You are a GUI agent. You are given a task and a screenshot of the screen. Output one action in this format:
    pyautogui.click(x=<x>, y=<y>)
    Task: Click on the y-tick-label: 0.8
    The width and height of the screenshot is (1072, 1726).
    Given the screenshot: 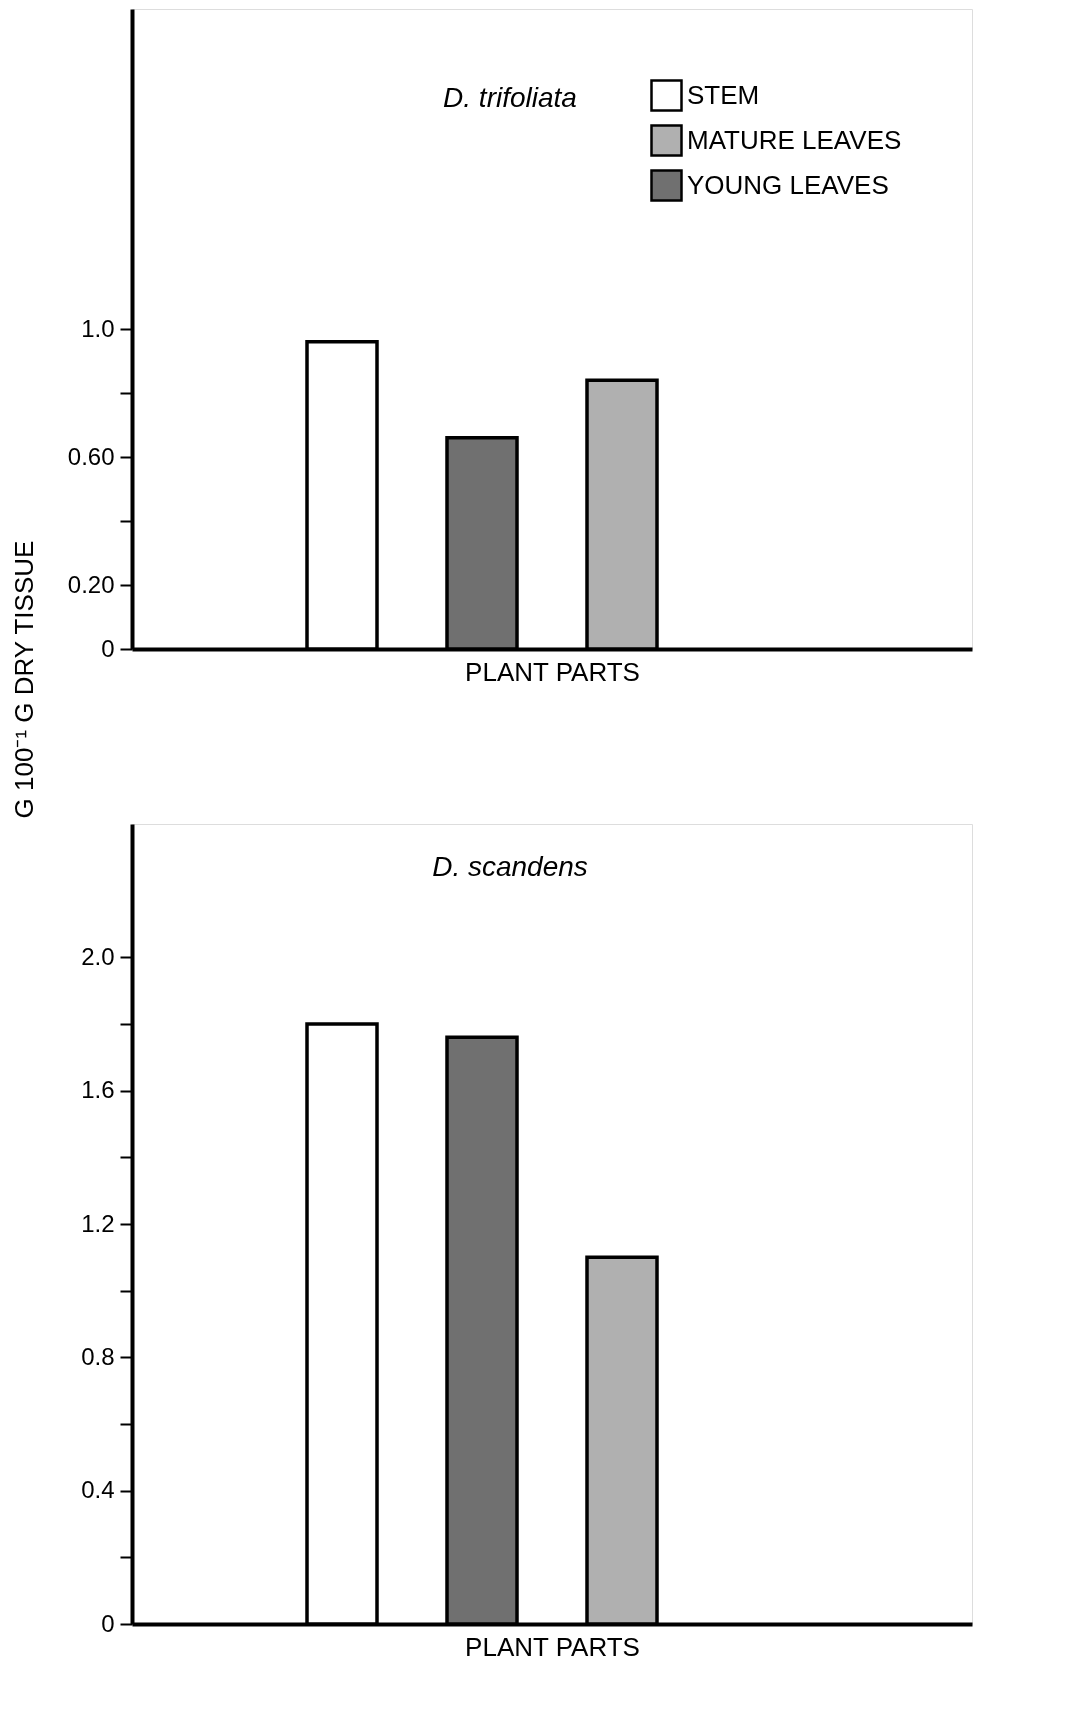 What is the action you would take?
    pyautogui.click(x=98, y=1356)
    